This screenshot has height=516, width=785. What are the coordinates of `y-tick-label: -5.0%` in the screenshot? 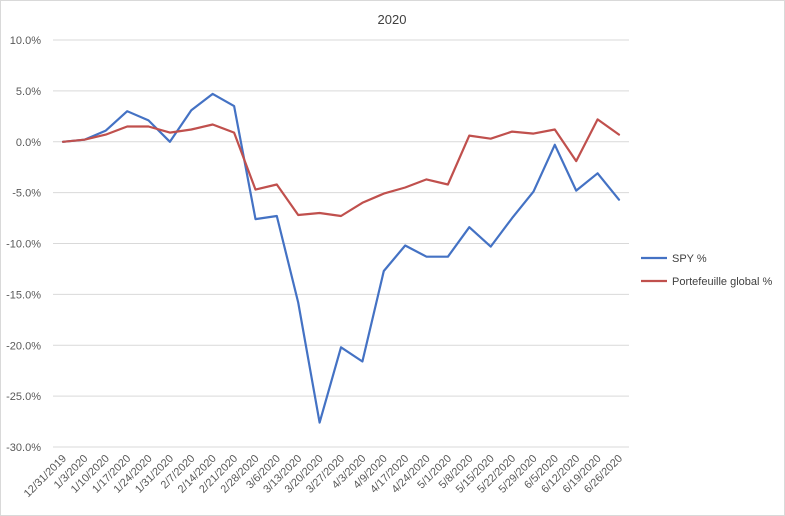 It's located at (26, 194).